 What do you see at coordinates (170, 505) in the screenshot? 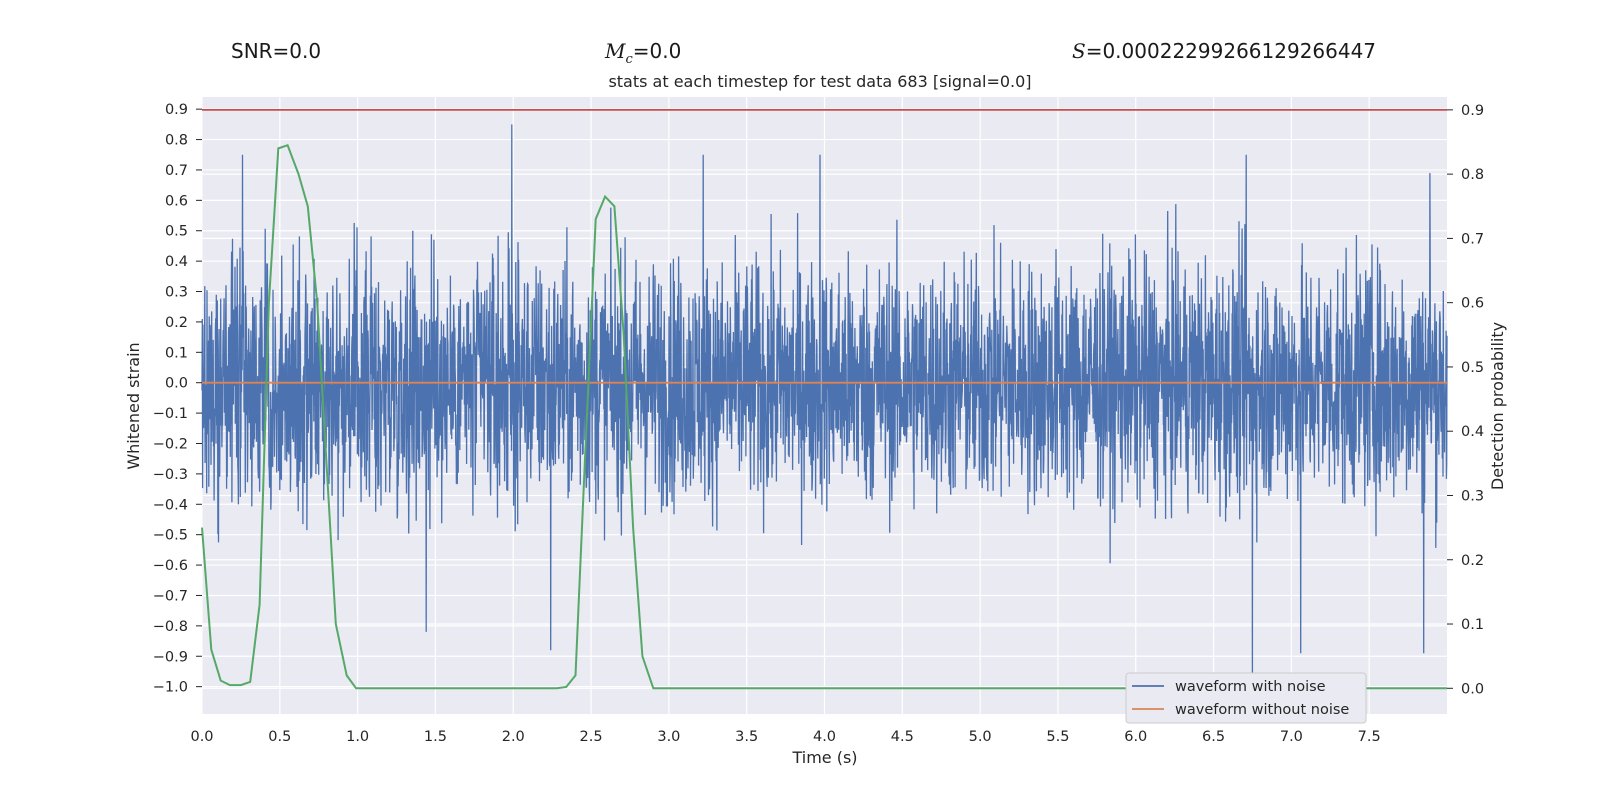
I see `y-tick-label: −0.4` at bounding box center [170, 505].